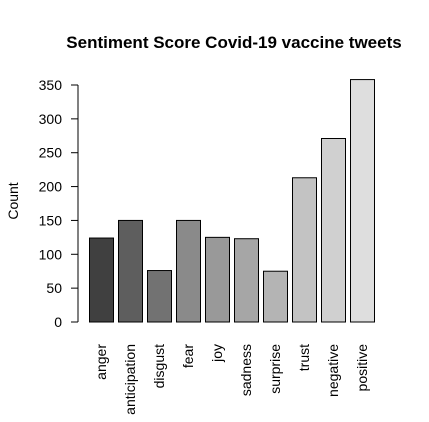  Describe the element at coordinates (159, 366) in the screenshot. I see `x-tick-label-disgust: disgust` at that location.